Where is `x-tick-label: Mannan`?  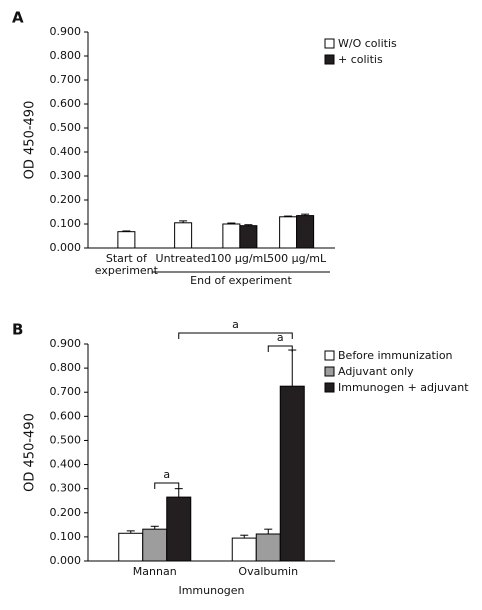
x-tick-label: Mannan is located at coordinates (154, 572).